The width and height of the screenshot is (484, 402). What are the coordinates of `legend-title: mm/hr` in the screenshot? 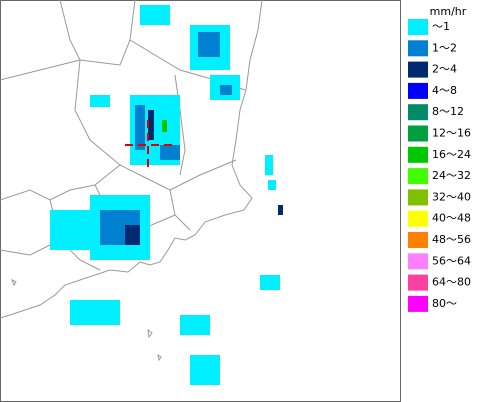 It's located at (448, 11).